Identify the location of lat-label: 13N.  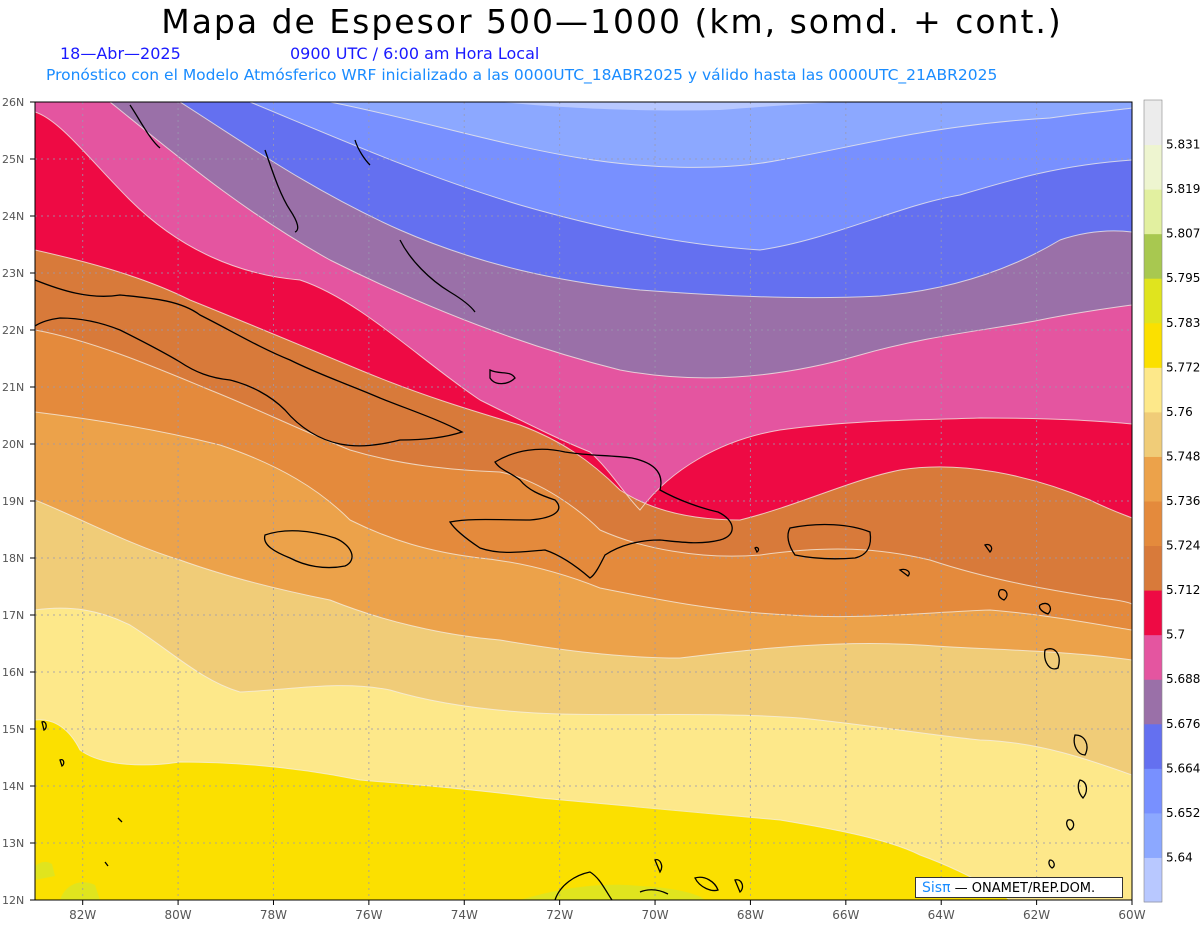
(13, 843).